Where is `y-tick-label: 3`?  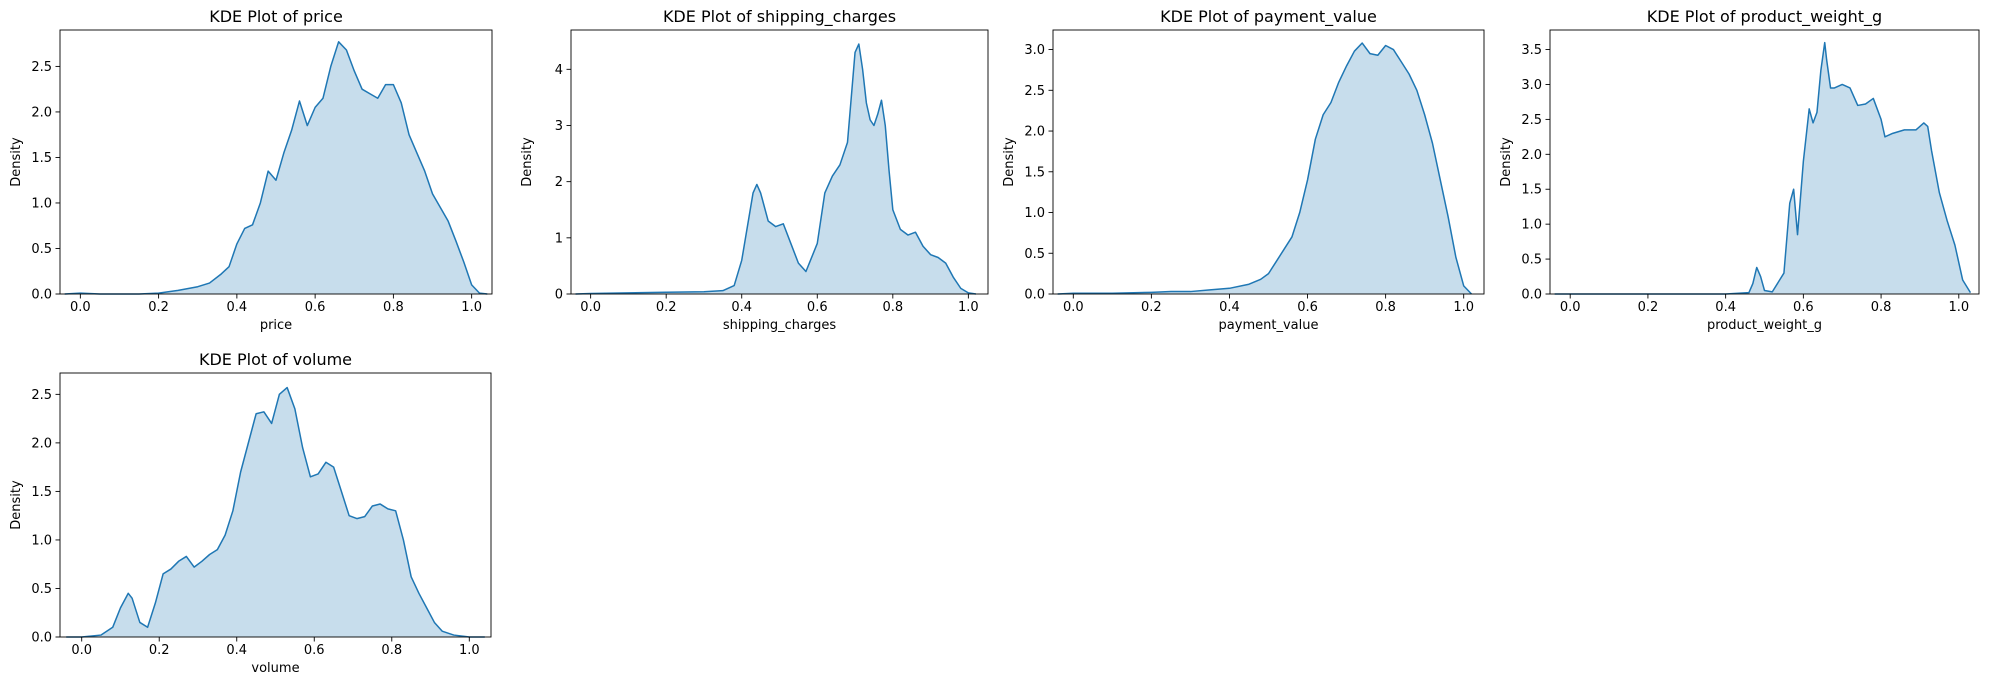
y-tick-label: 3 is located at coordinates (559, 126).